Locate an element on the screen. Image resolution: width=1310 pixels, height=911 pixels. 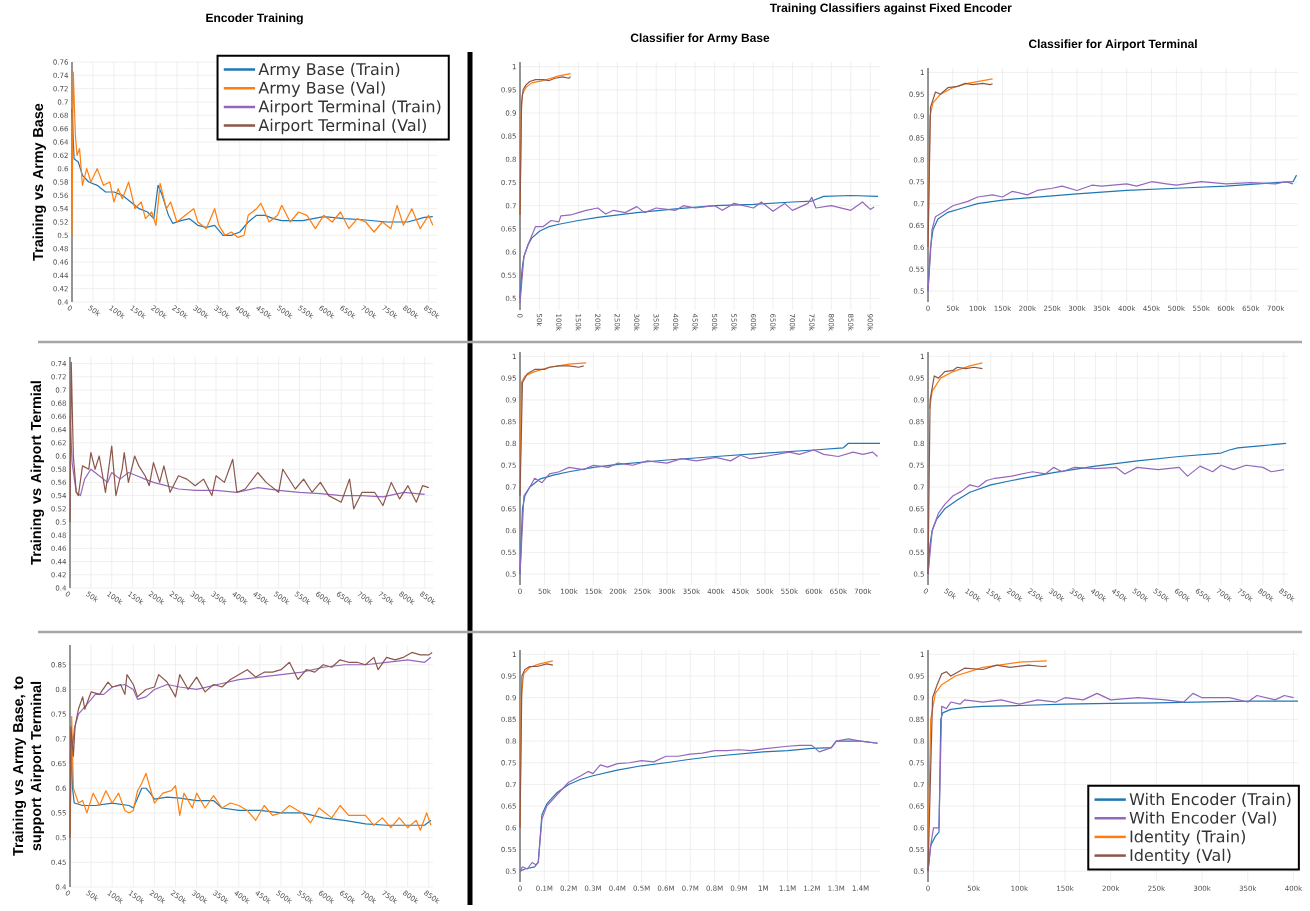
legend-label: Army Base (Val) is located at coordinates (321, 89).